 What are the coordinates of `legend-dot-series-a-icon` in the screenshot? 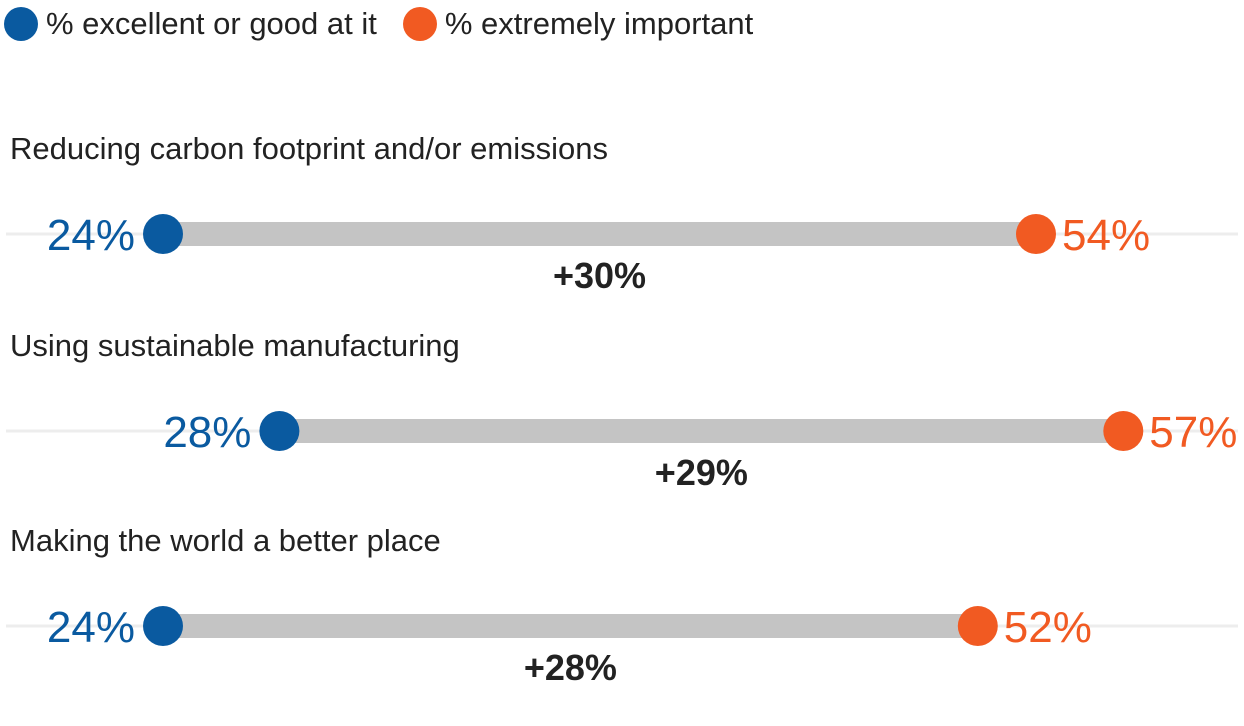 It's located at (21, 24).